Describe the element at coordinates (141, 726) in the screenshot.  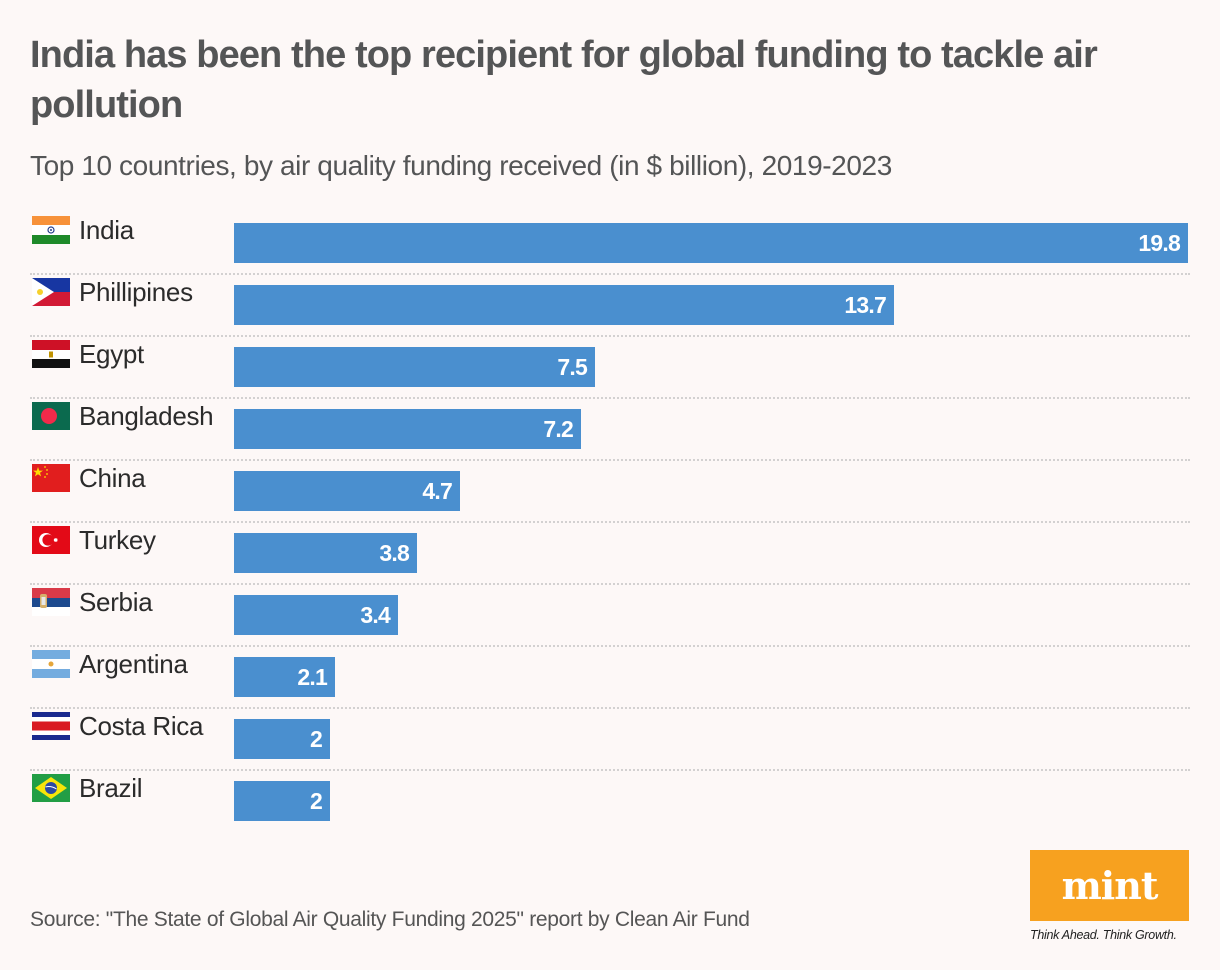
I see `category-label: Costa Rica` at that location.